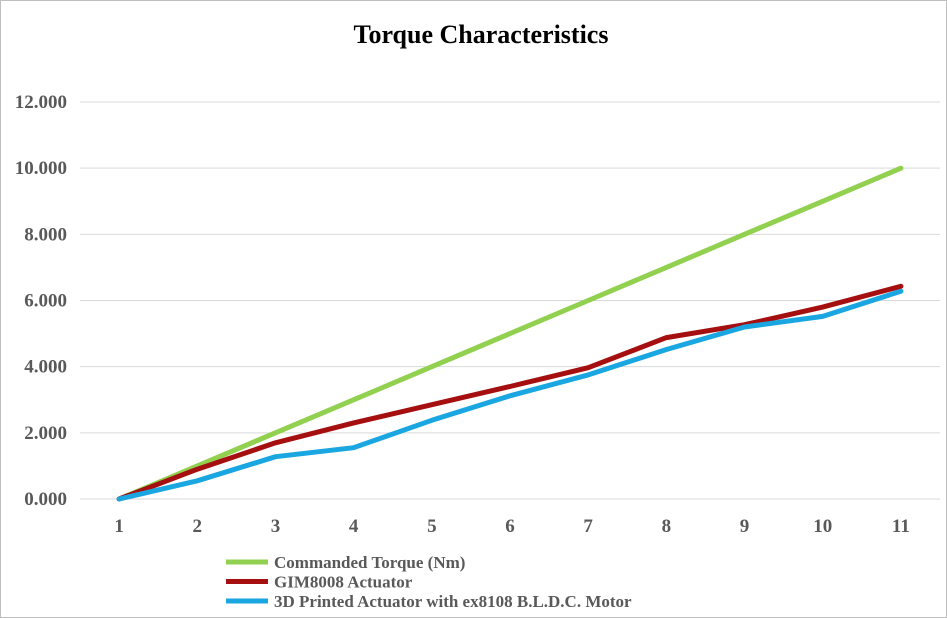  Describe the element at coordinates (588, 526) in the screenshot. I see `x-tick-label: 7` at that location.